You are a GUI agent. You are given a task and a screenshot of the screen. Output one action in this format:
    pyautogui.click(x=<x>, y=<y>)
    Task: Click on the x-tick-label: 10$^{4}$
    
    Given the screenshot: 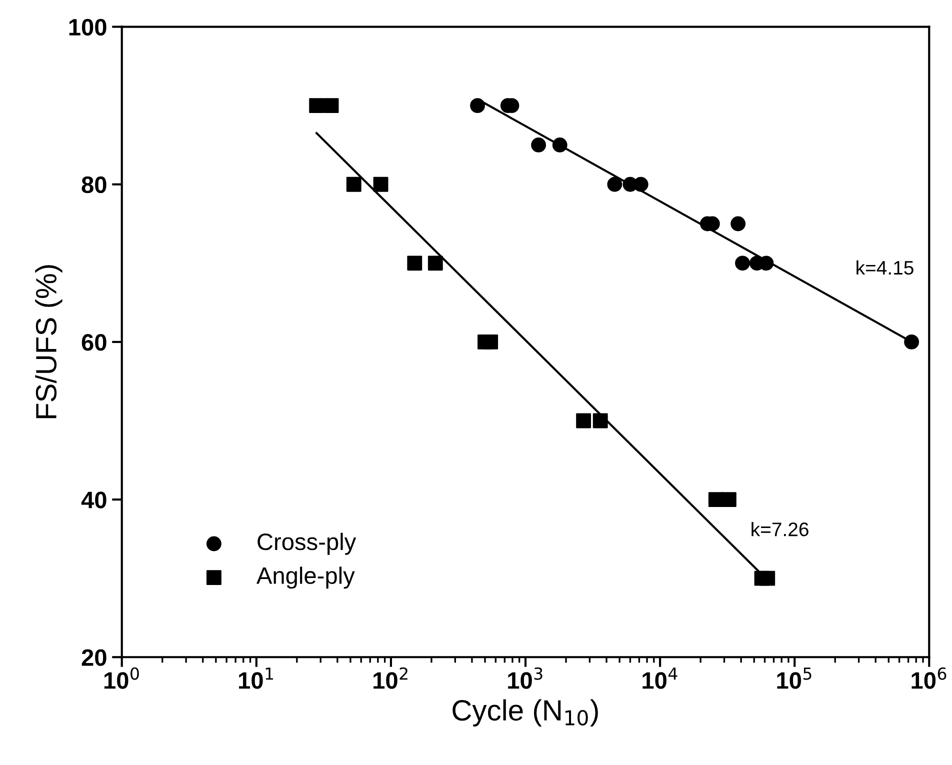 What is the action you would take?
    pyautogui.click(x=660, y=678)
    